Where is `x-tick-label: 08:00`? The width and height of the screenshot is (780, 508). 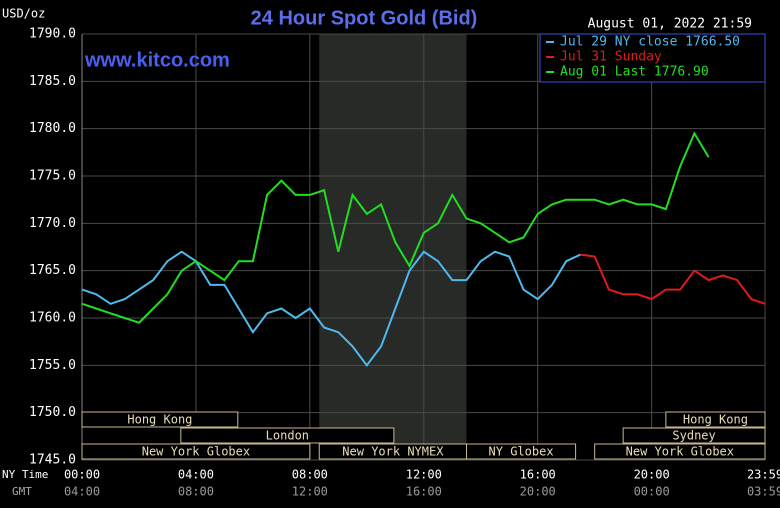
x-tick-label: 08:00 is located at coordinates (310, 475).